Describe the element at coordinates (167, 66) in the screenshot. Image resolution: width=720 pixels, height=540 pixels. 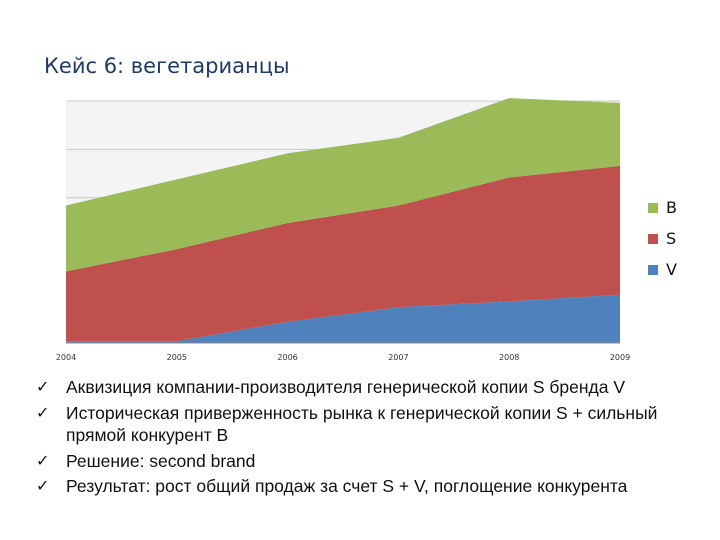
I see `slide-title: Кейс 6: вегетарианцы` at that location.